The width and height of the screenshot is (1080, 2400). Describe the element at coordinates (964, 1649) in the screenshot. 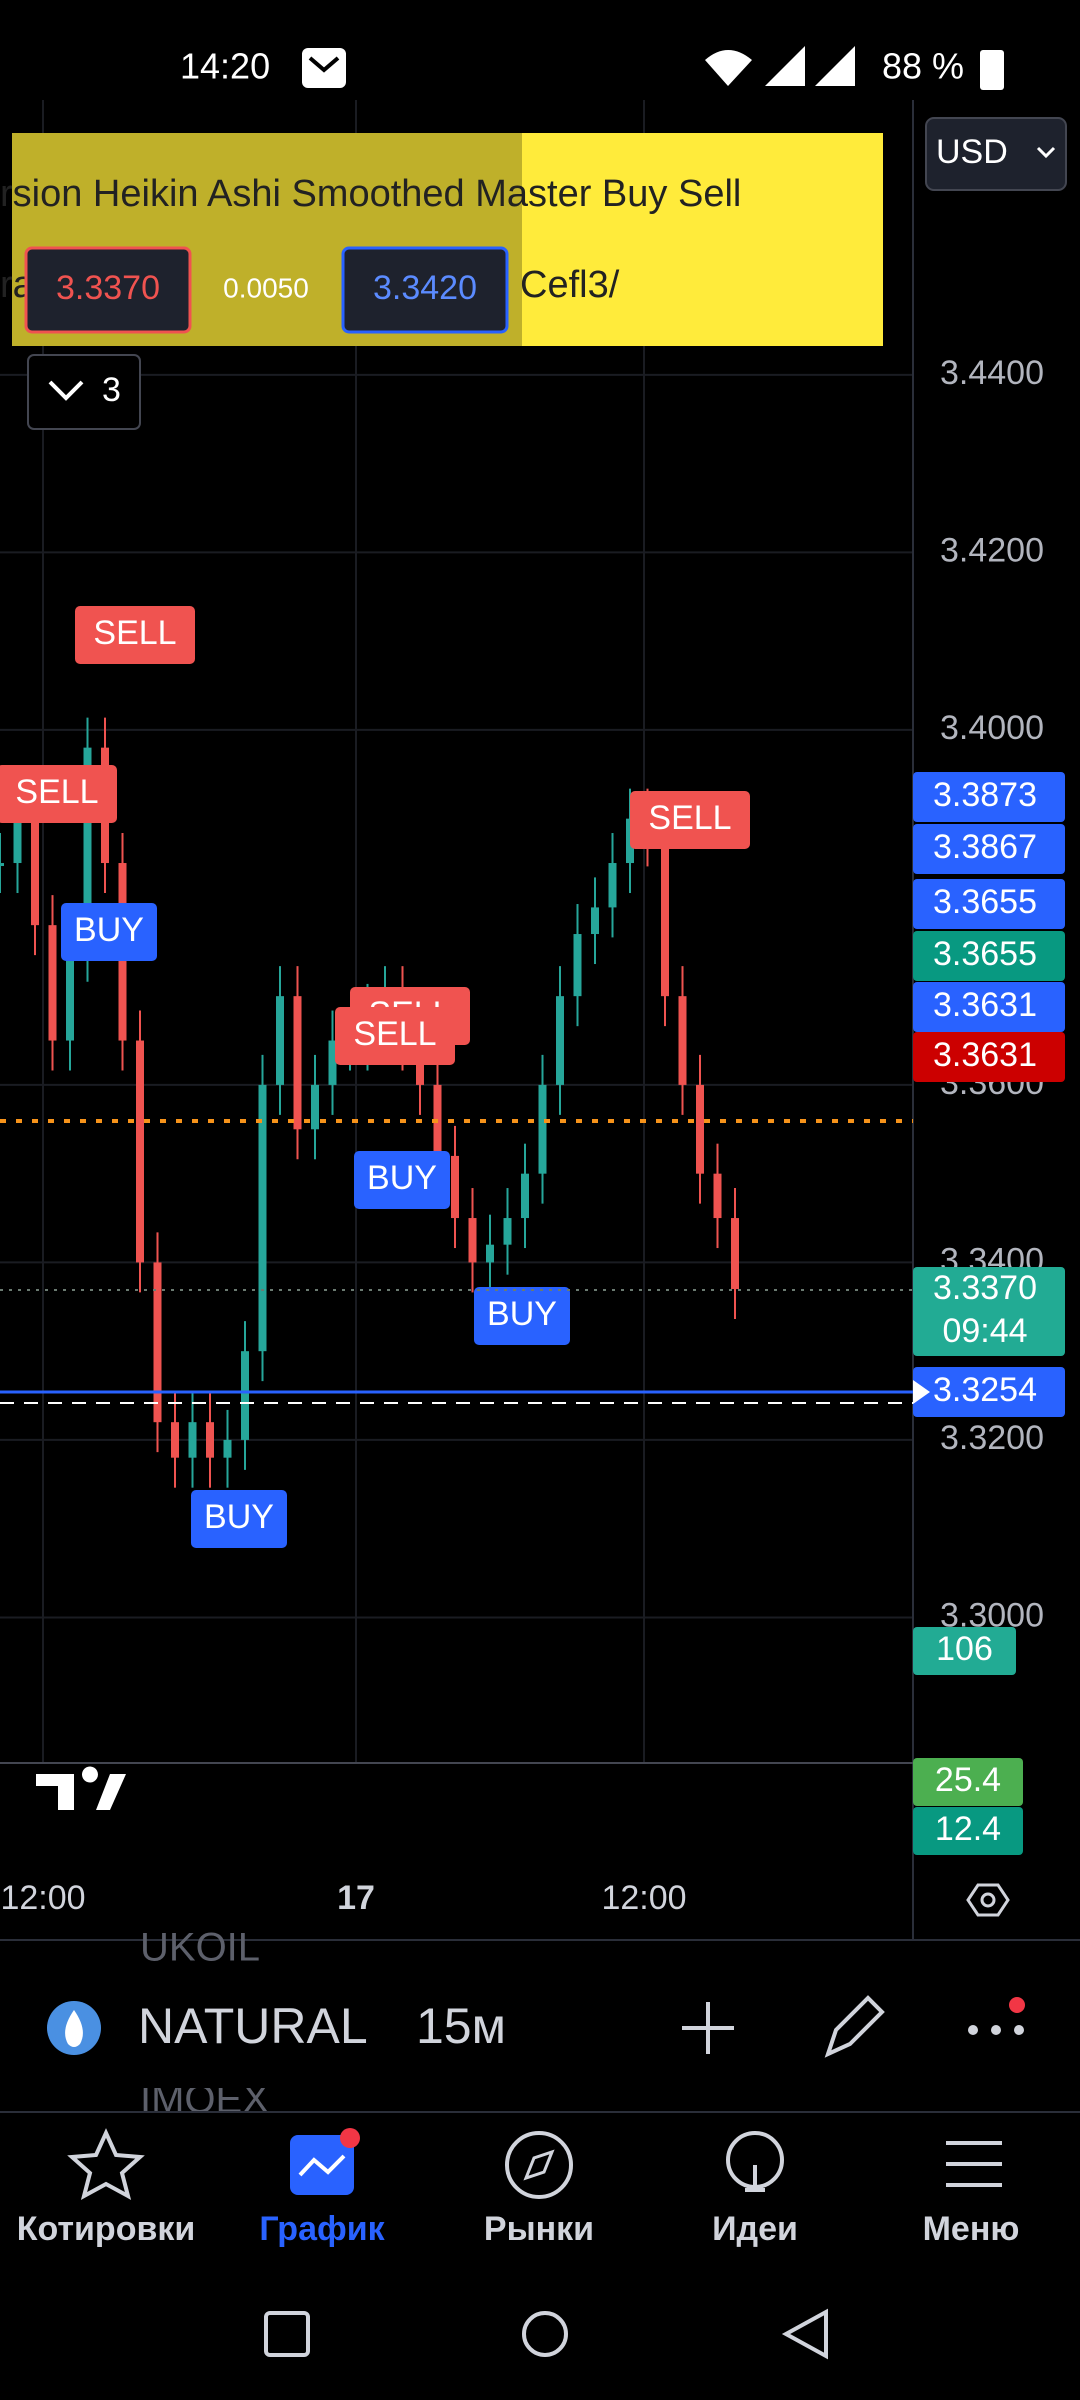

I see `volume-tag: 106` at that location.